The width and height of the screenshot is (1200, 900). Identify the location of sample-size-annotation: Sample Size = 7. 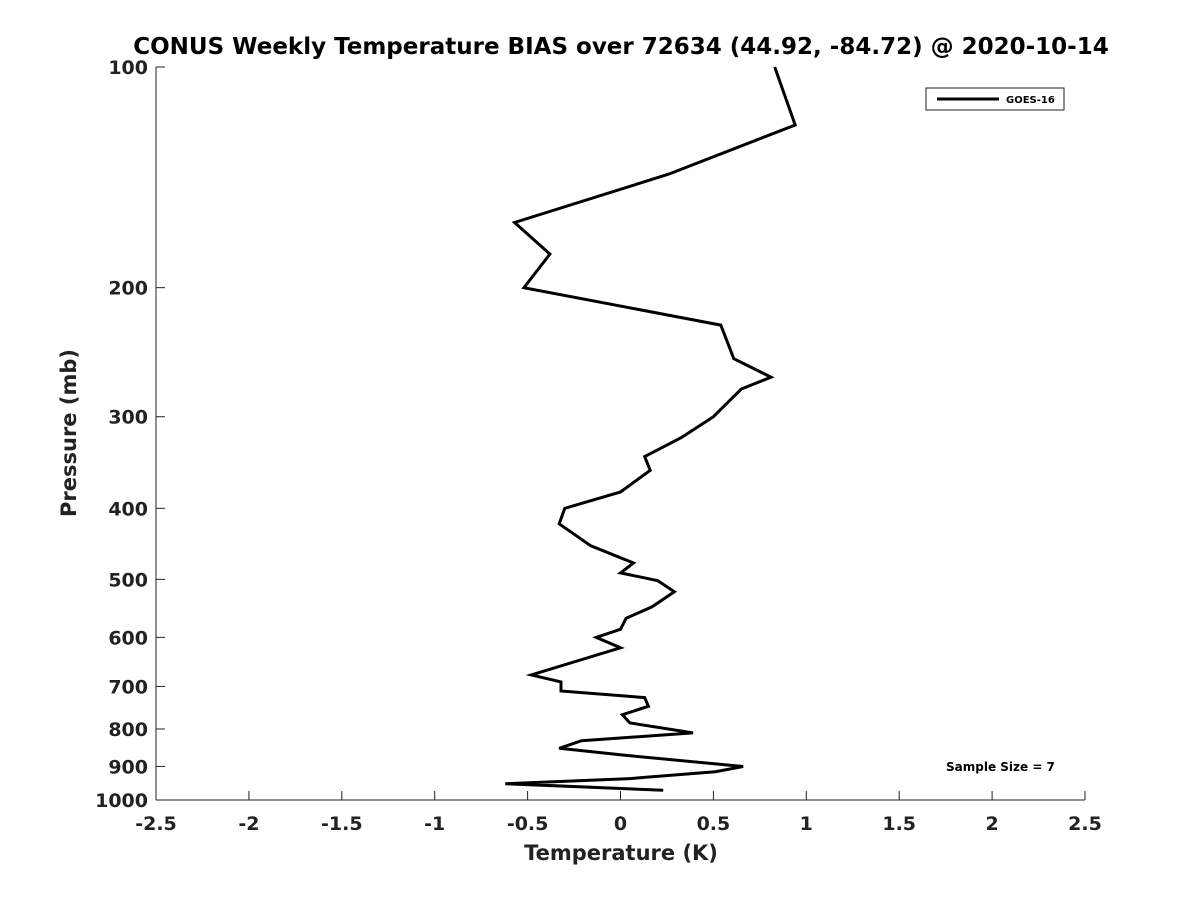
(1000, 767).